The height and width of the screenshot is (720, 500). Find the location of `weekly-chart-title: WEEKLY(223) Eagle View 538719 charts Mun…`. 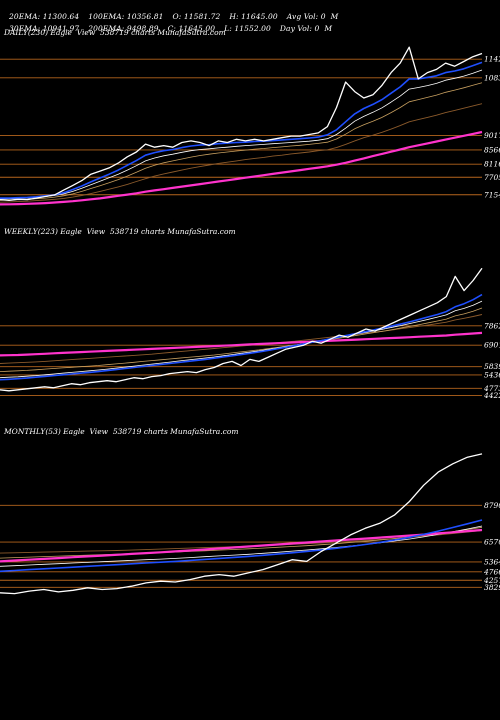

weekly-chart-title: WEEKLY(223) Eagle View 538719 charts Mun… is located at coordinates (120, 231).